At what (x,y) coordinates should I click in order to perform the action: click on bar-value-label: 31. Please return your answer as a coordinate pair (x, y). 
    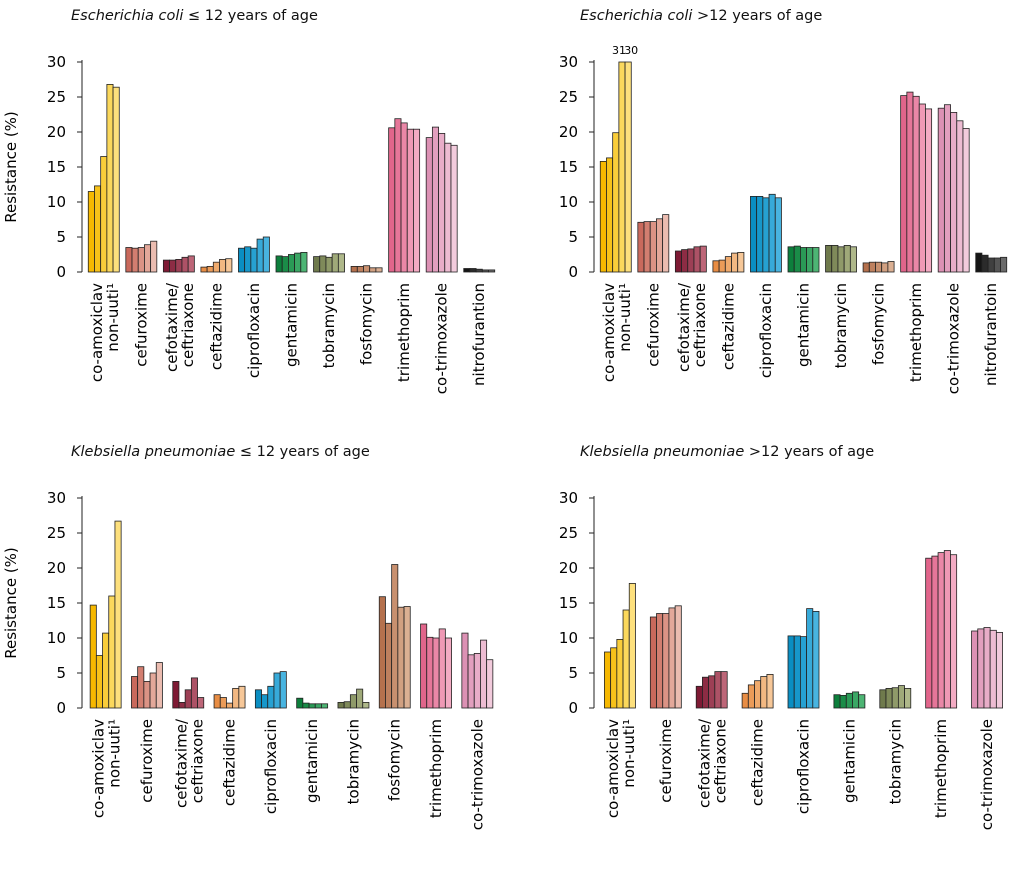
    Looking at the image, I should click on (619, 50).